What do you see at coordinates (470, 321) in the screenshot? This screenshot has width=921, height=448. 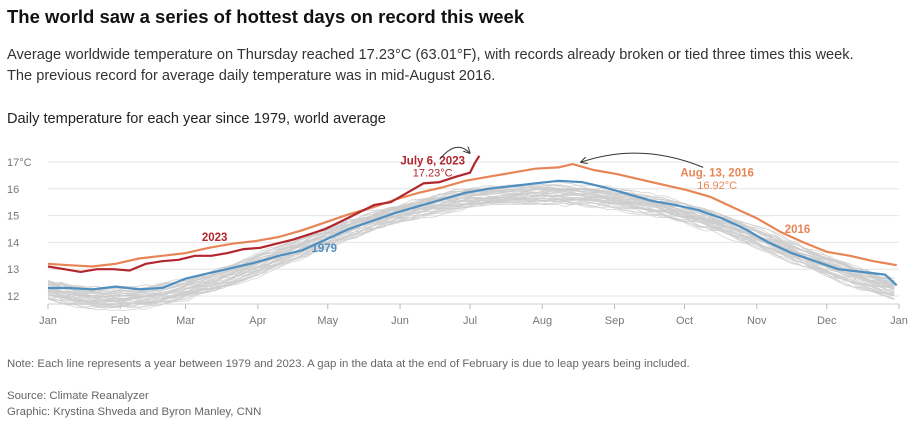 I see `x-tick-label: Jul` at bounding box center [470, 321].